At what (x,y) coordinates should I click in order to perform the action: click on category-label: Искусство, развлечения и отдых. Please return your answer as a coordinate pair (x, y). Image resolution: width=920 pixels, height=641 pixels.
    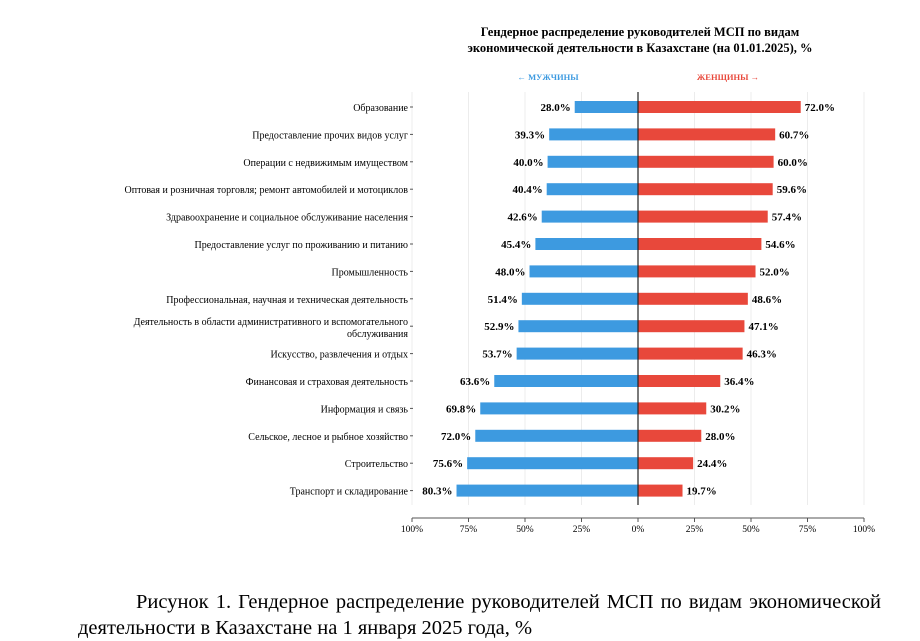
    Looking at the image, I should click on (339, 355).